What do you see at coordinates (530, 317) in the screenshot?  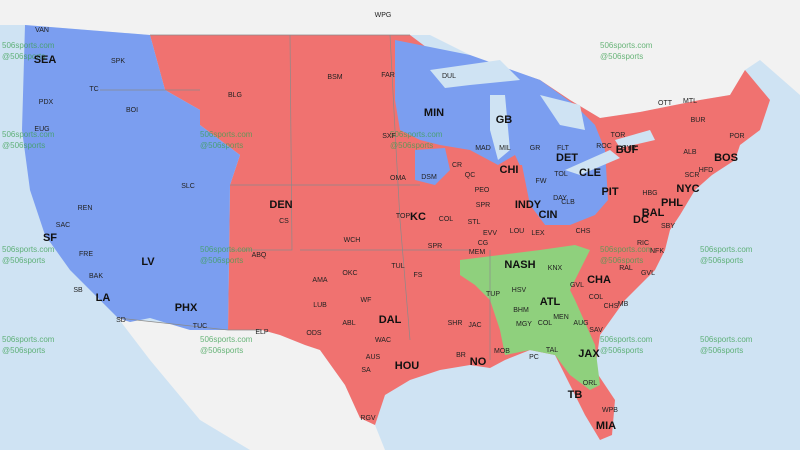 I see `green-region` at bounding box center [530, 317].